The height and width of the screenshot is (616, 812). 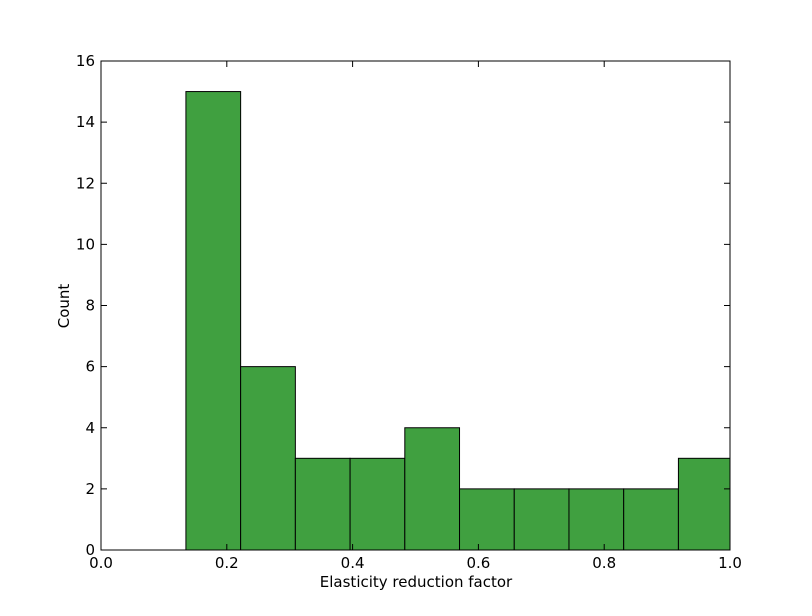 I want to click on x-tick-label: 0.0, so click(x=101, y=563).